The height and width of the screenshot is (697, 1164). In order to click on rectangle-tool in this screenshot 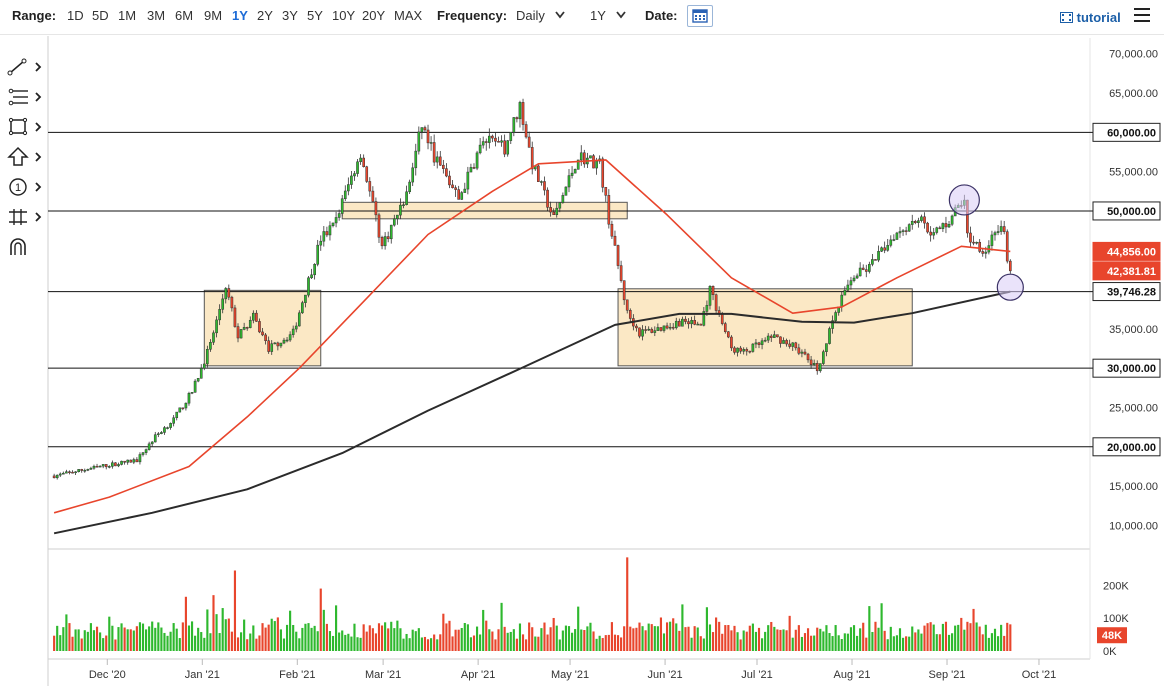, I will do `click(25, 127)`.